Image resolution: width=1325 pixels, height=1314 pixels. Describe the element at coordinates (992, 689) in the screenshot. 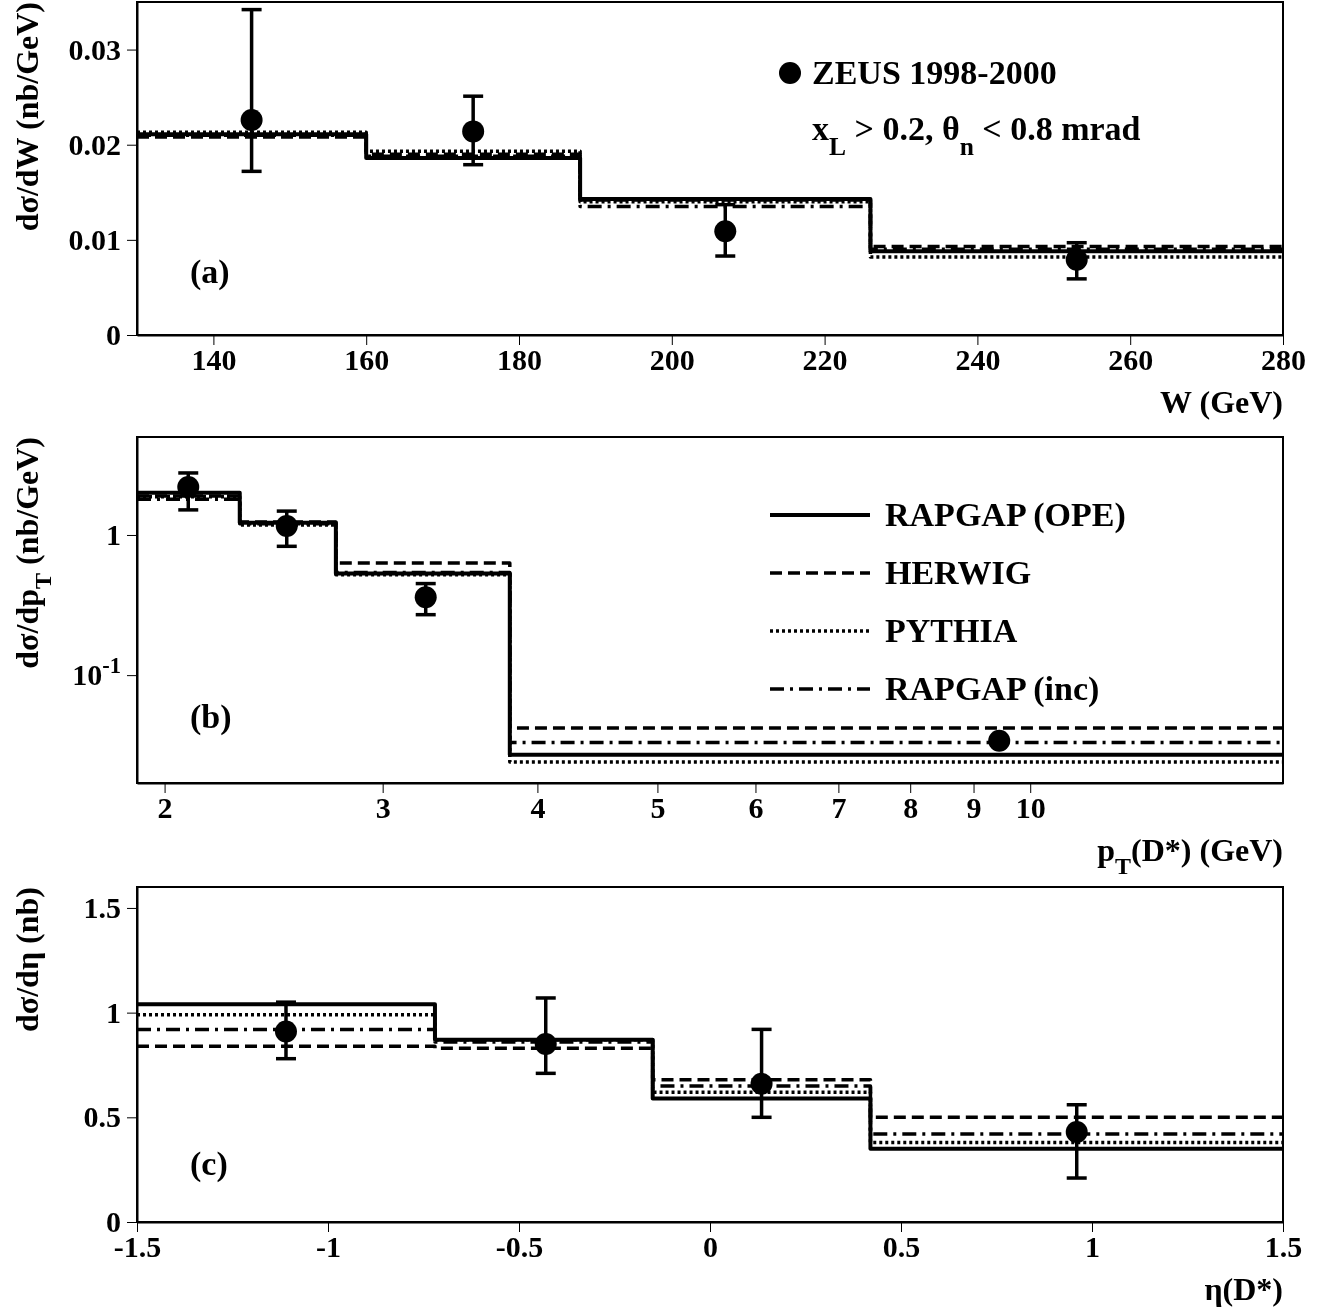

I see `legend-label: RAPGAP (inc)` at that location.